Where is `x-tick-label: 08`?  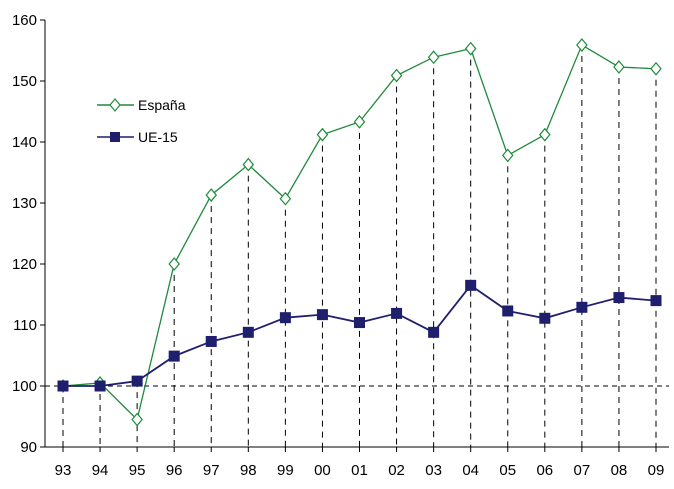 x-tick-label: 08 is located at coordinates (619, 470).